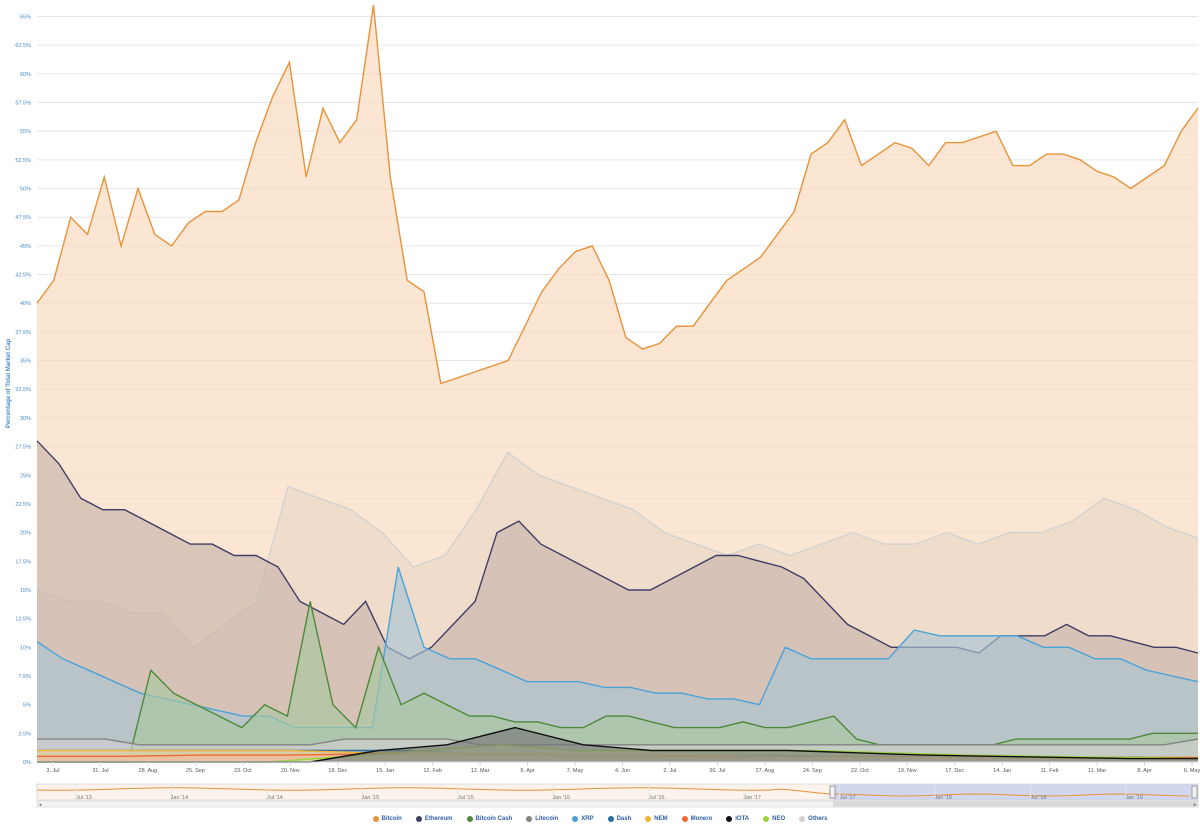 This screenshot has height=826, width=1200. I want to click on y-tick-label: 10%, so click(25, 648).